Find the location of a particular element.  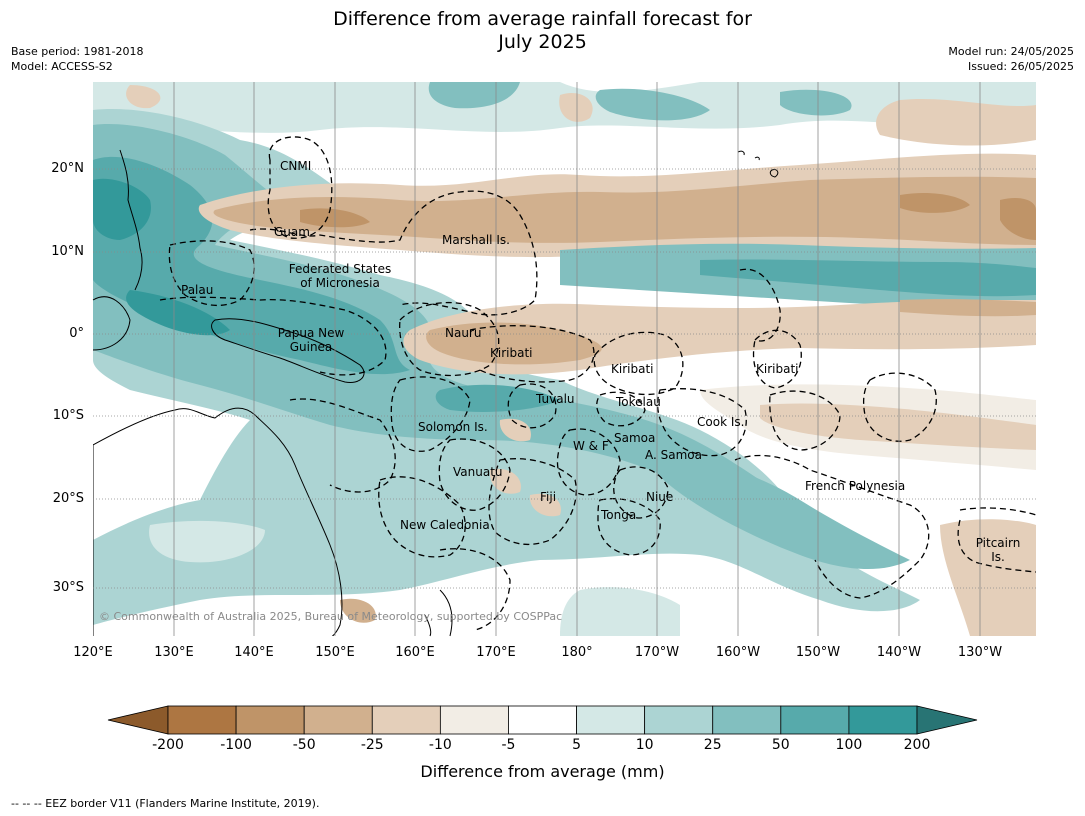

region-label: Solomon Is. is located at coordinates (453, 427).